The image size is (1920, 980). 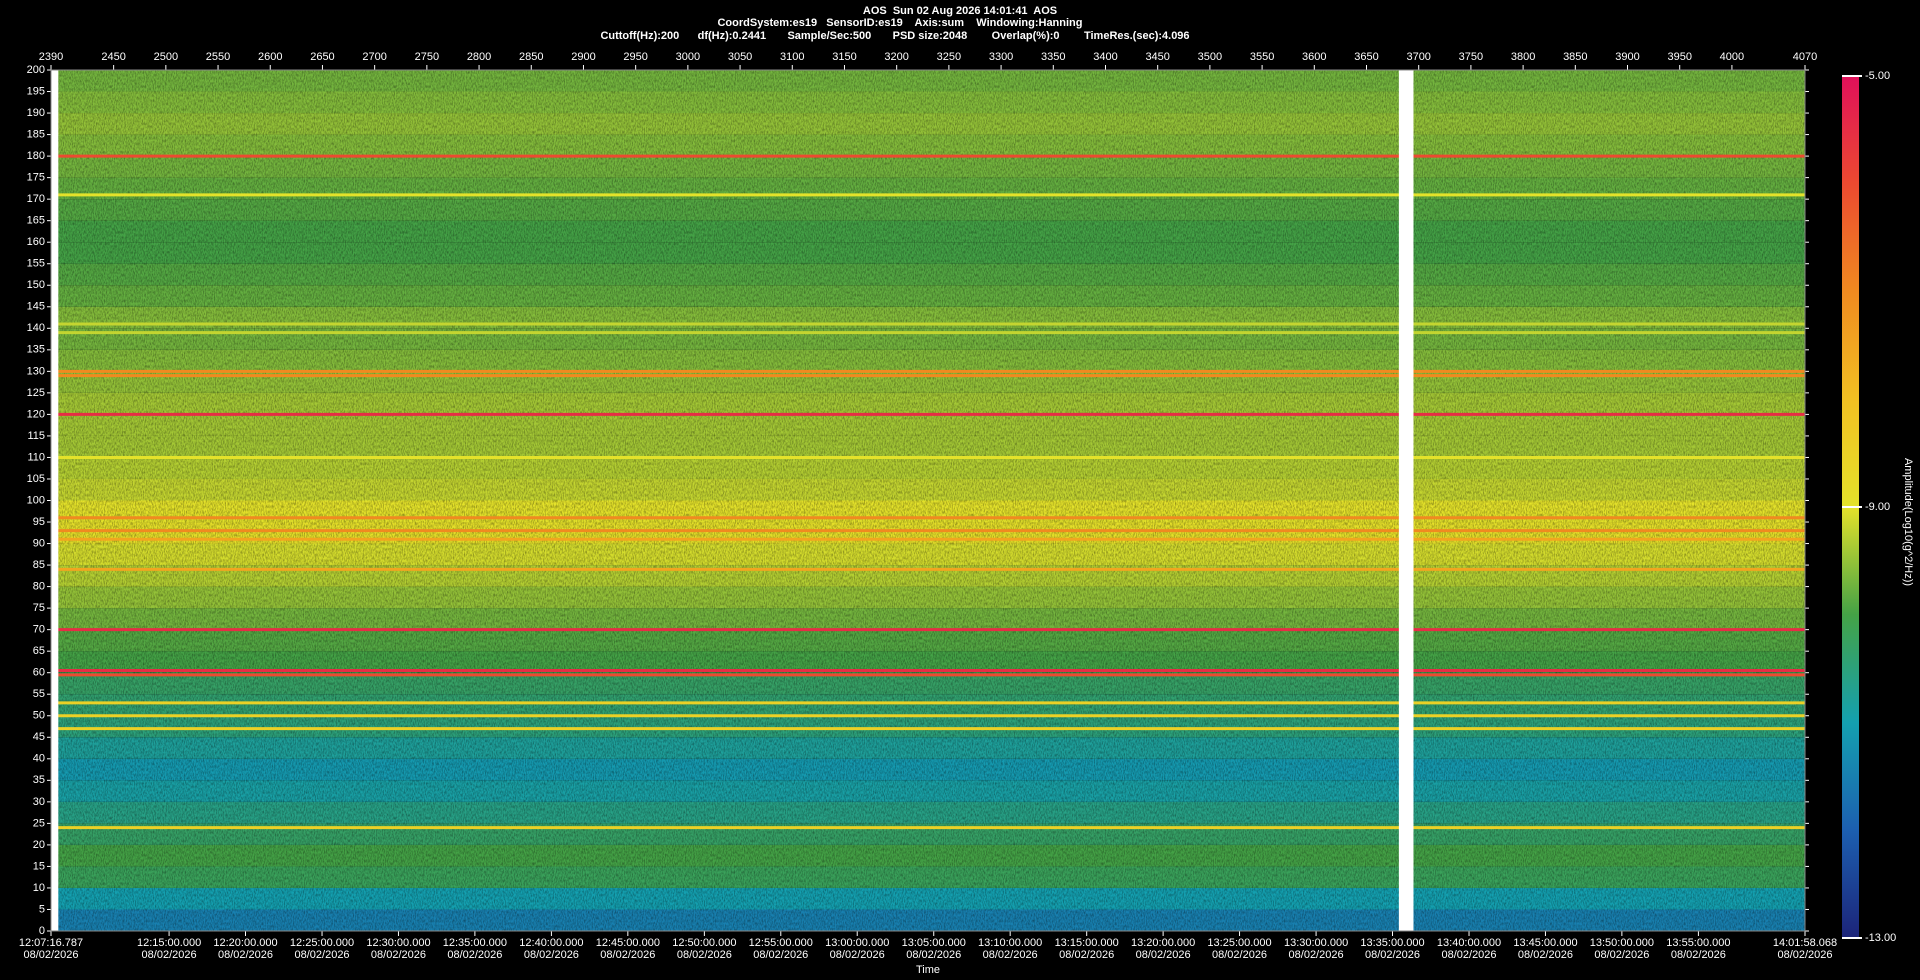 I want to click on y-tick-label: 35, so click(x=39, y=780).